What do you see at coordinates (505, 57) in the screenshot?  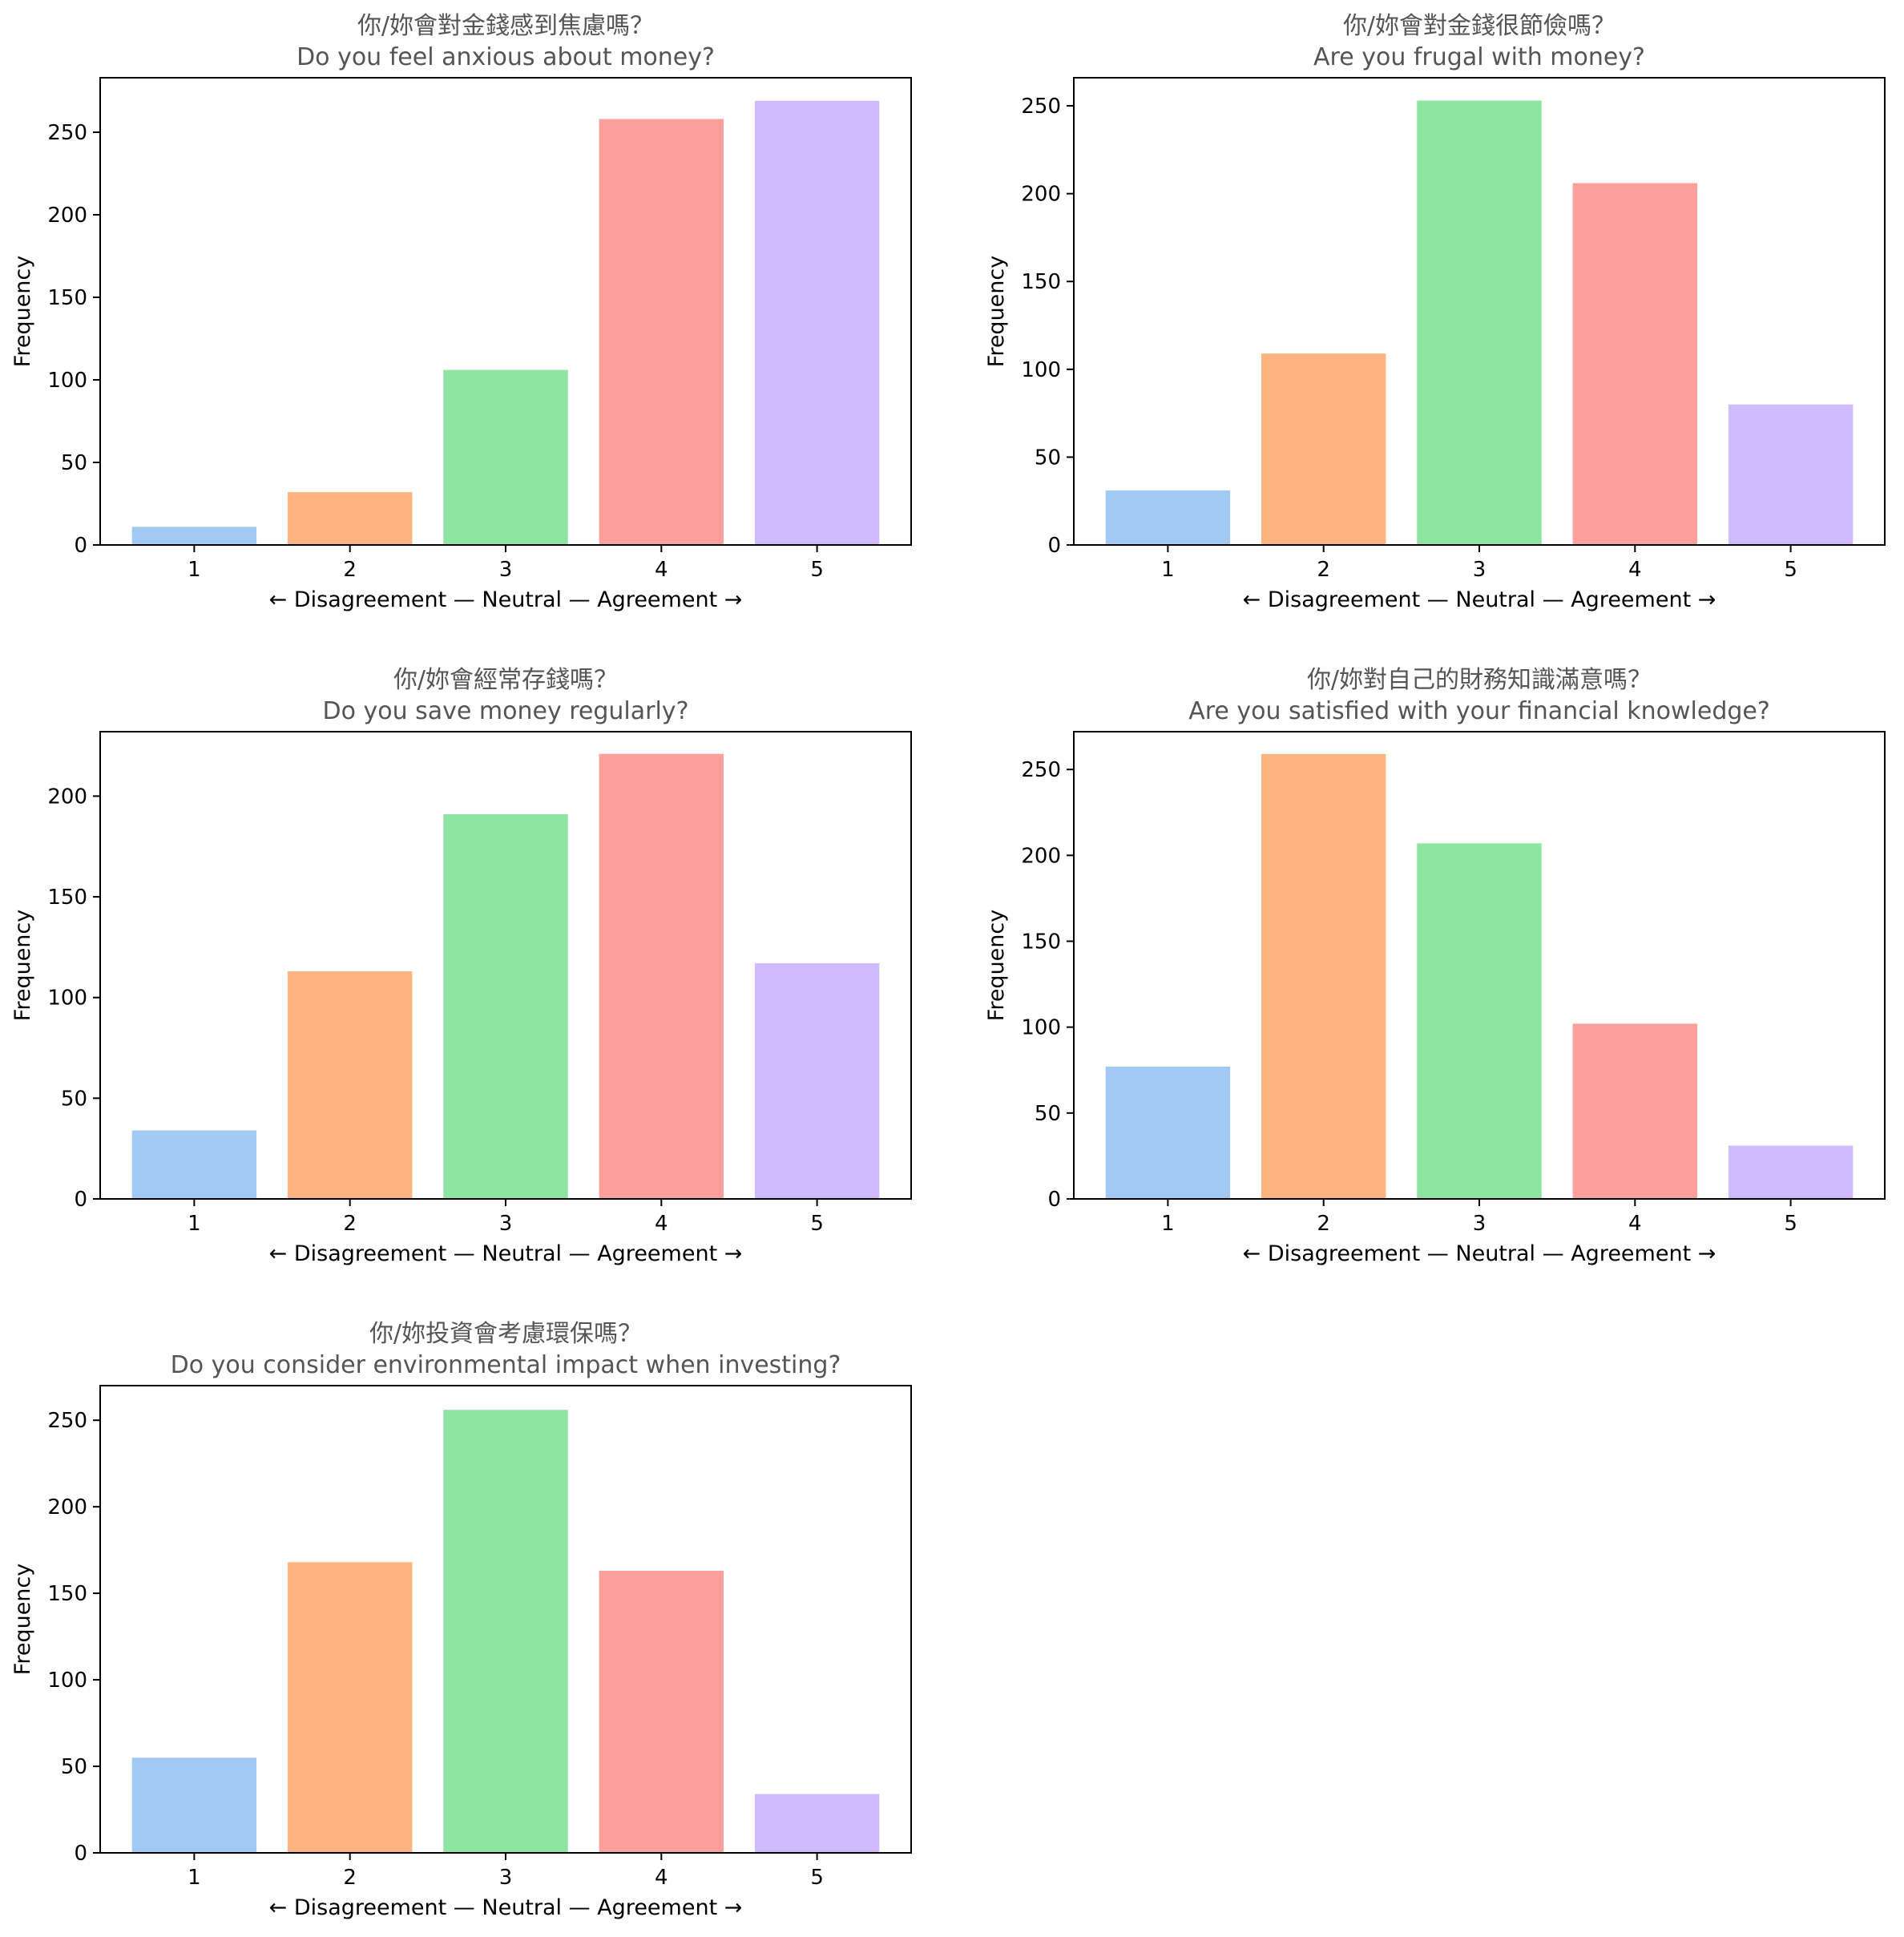 I see `chart-subtitle: Do you feel anxious about money?` at bounding box center [505, 57].